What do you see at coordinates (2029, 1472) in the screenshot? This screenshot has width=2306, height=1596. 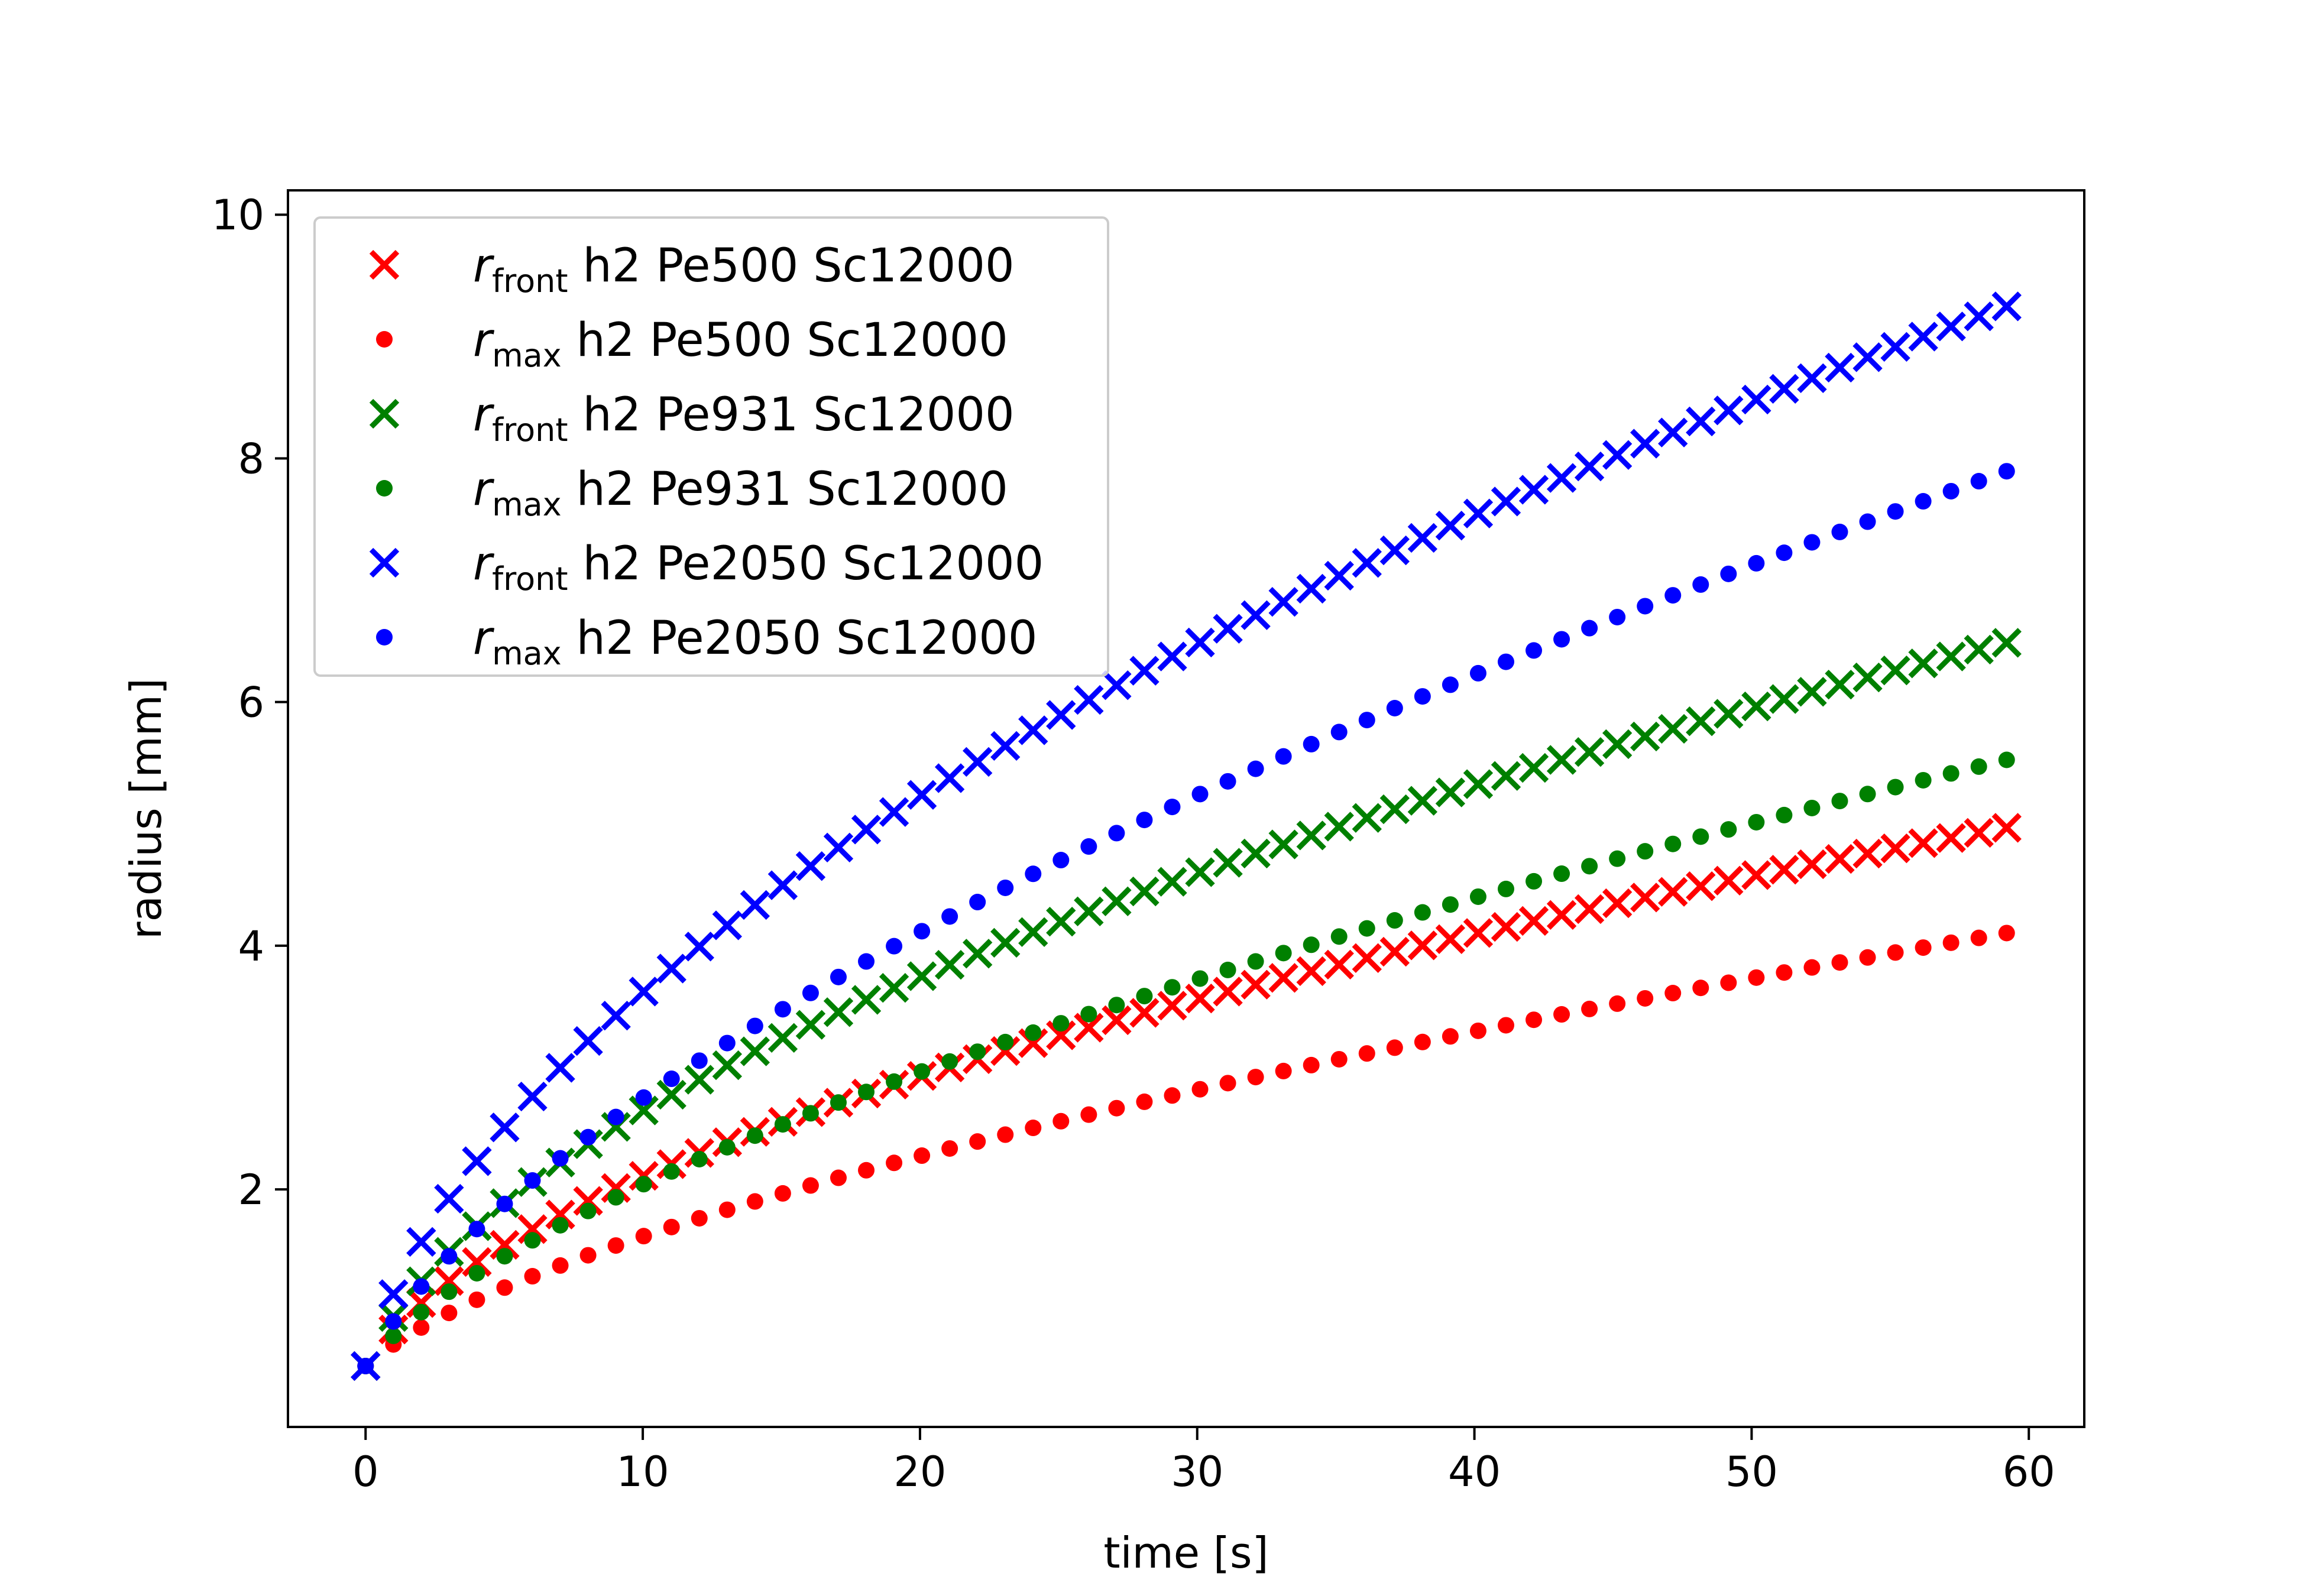 I see `x-tick-label: 60` at bounding box center [2029, 1472].